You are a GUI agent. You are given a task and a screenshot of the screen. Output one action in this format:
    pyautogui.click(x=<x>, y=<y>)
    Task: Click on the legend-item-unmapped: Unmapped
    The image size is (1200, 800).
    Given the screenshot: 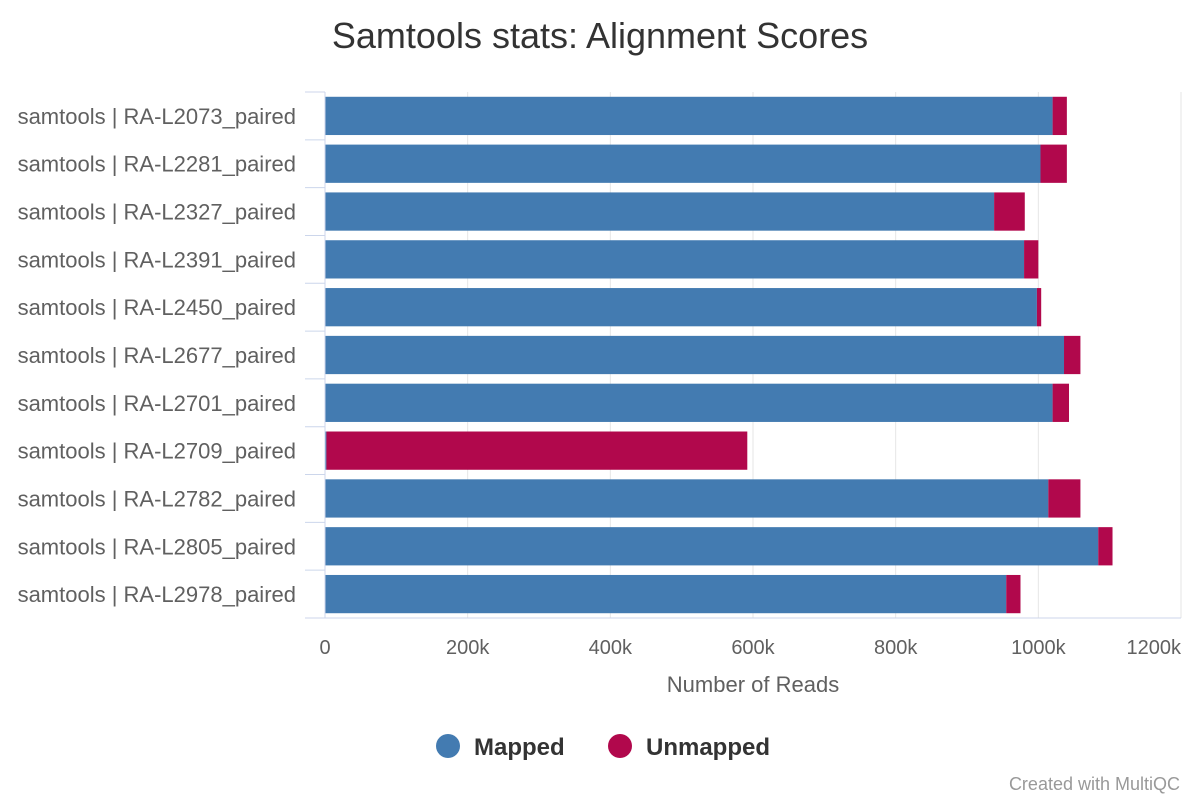 What is the action you would take?
    pyautogui.click(x=689, y=747)
    